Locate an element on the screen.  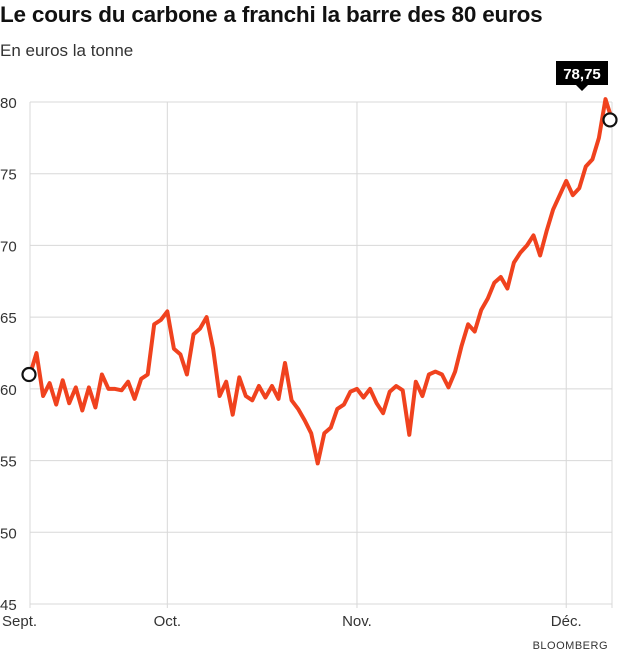
x-tick-label: Oct. is located at coordinates (168, 621).